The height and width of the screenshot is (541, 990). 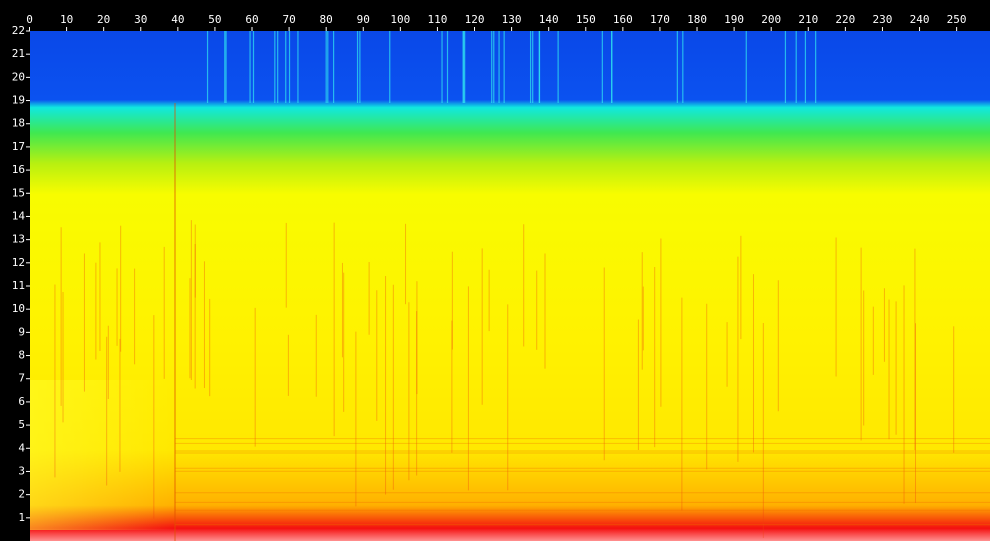 What do you see at coordinates (845, 19) in the screenshot?
I see `x-tick-label: 220` at bounding box center [845, 19].